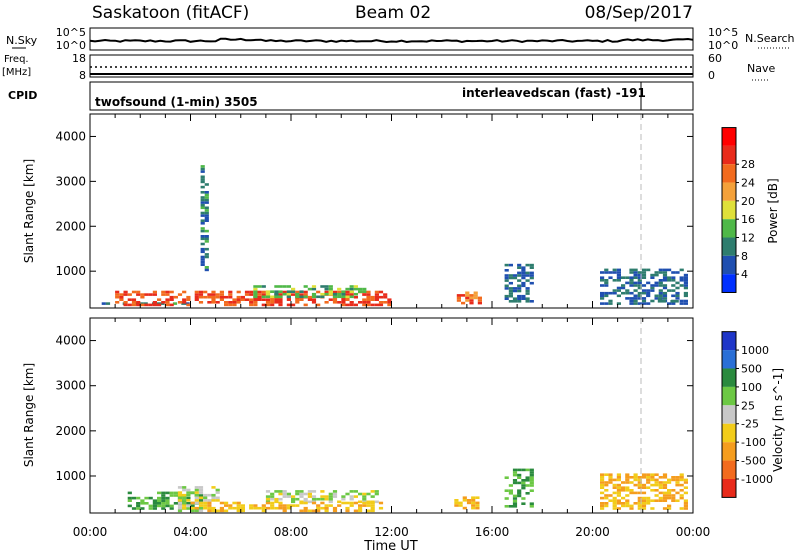 The height and width of the screenshot is (558, 800). I want to click on freq-left-tick-bottom: 8, so click(82, 75).